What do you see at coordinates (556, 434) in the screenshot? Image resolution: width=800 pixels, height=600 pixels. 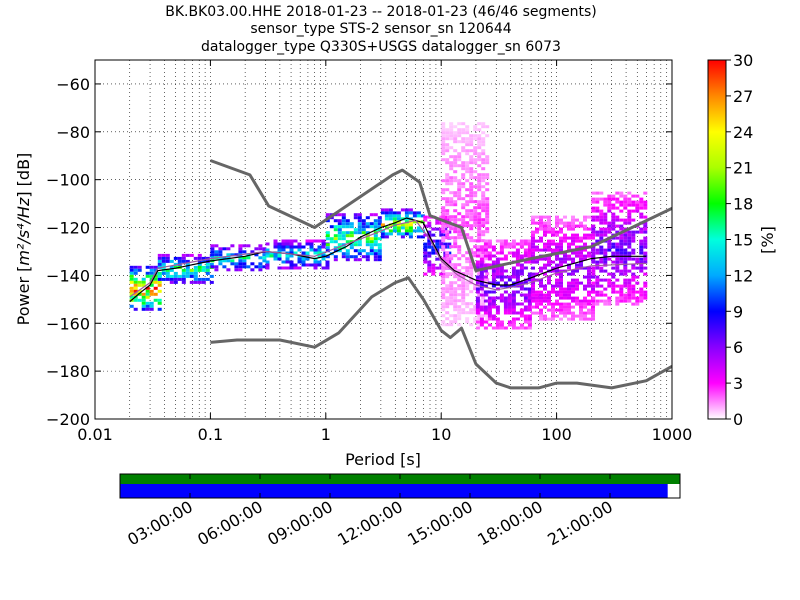 I see `x-tick-label: 100` at bounding box center [556, 434].